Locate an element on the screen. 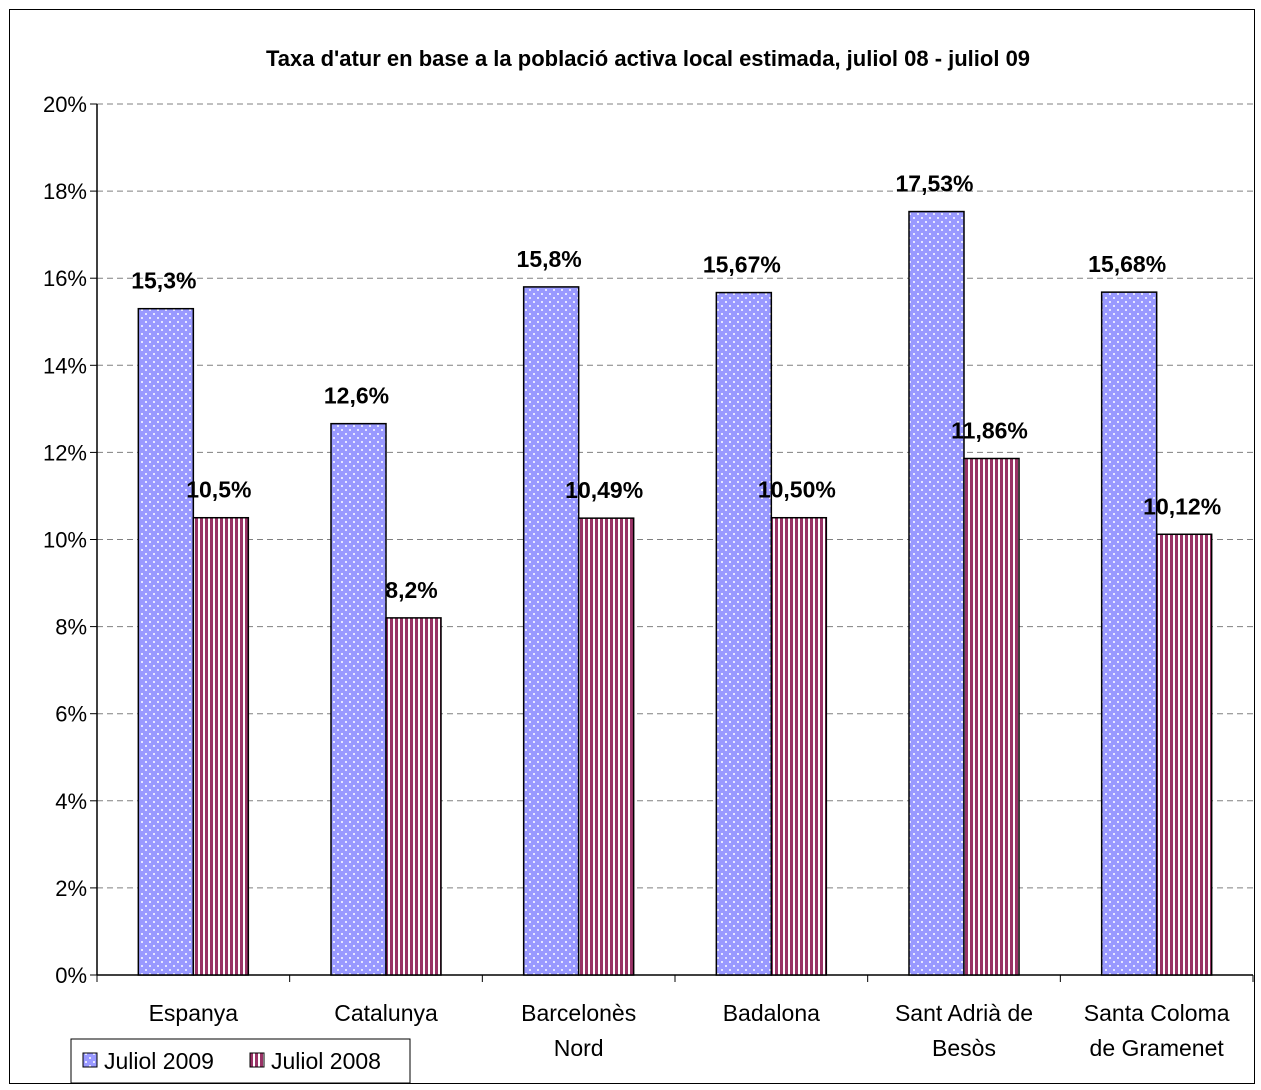 This screenshot has width=1261, height=1090. legend-label: Juliol 2009 is located at coordinates (159, 1061).